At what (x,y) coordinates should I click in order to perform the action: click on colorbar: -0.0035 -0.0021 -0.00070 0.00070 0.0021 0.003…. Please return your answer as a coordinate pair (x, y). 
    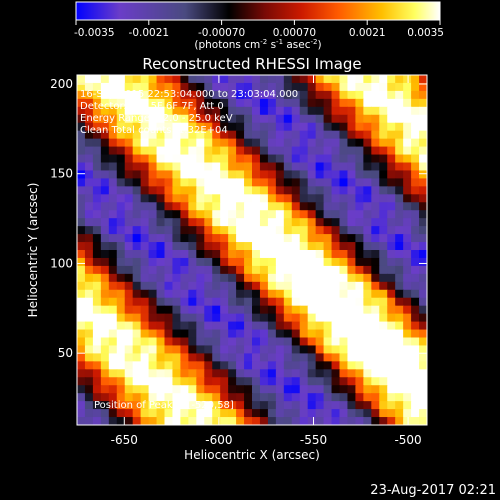
    Looking at the image, I should click on (259, 26).